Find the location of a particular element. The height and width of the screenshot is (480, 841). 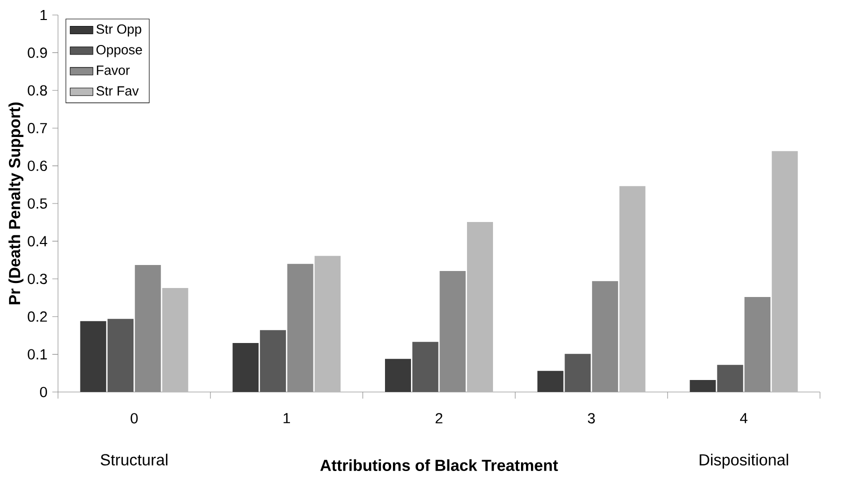

legend-label: Oppose is located at coordinates (119, 51).